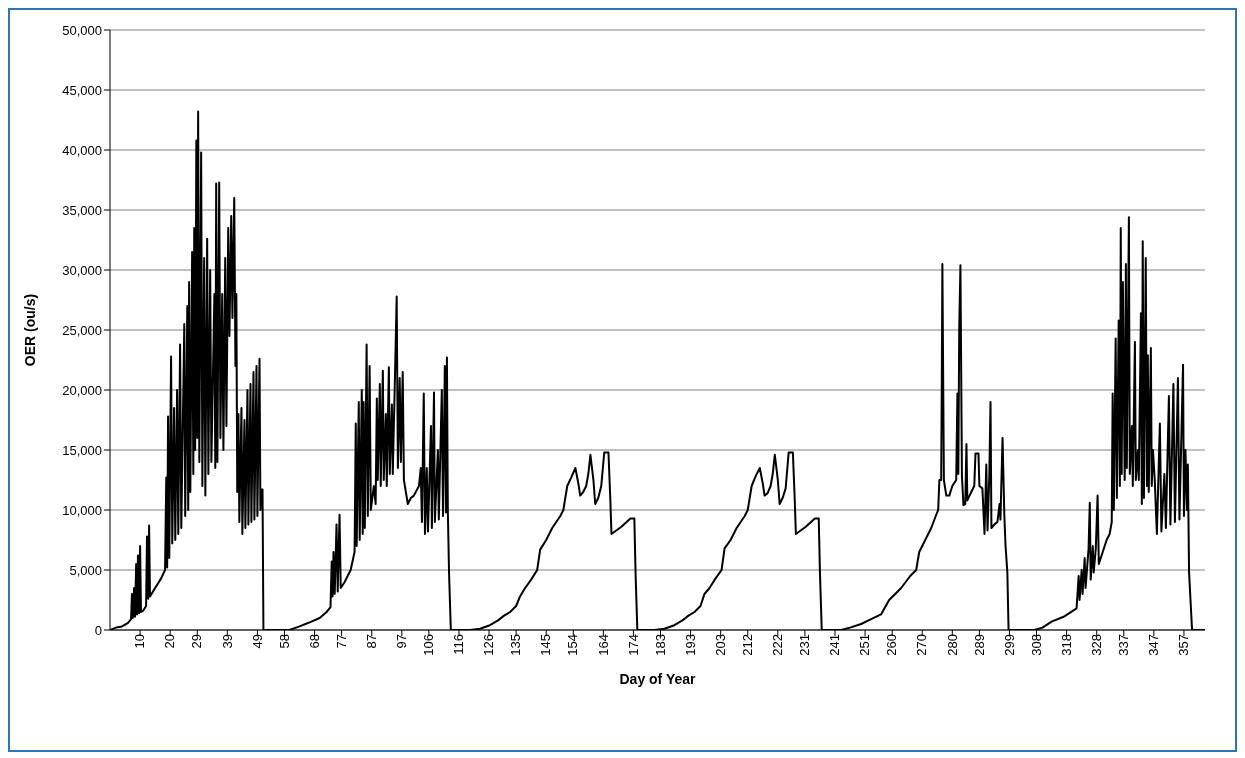 The height and width of the screenshot is (758, 1245). Describe the element at coordinates (82, 90) in the screenshot. I see `y-tick-label: 45,000` at that location.